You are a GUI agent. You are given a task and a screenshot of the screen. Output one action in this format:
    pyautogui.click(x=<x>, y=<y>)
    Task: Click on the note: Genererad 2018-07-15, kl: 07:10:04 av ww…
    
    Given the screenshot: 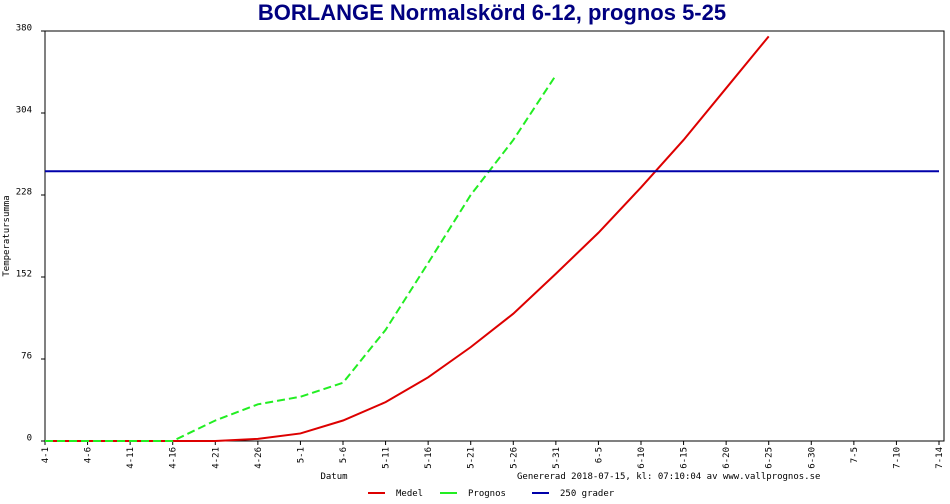 What is the action you would take?
    pyautogui.click(x=668, y=477)
    